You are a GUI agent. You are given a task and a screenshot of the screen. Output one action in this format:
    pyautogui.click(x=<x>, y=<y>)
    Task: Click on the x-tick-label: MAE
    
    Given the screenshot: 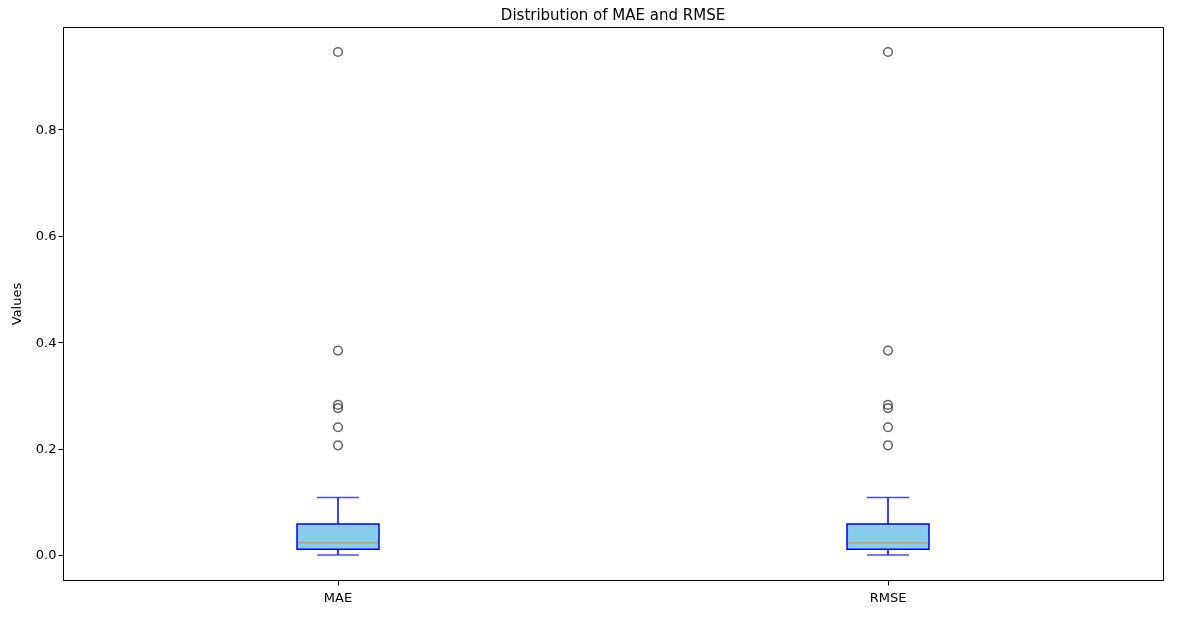 What is the action you would take?
    pyautogui.click(x=338, y=597)
    